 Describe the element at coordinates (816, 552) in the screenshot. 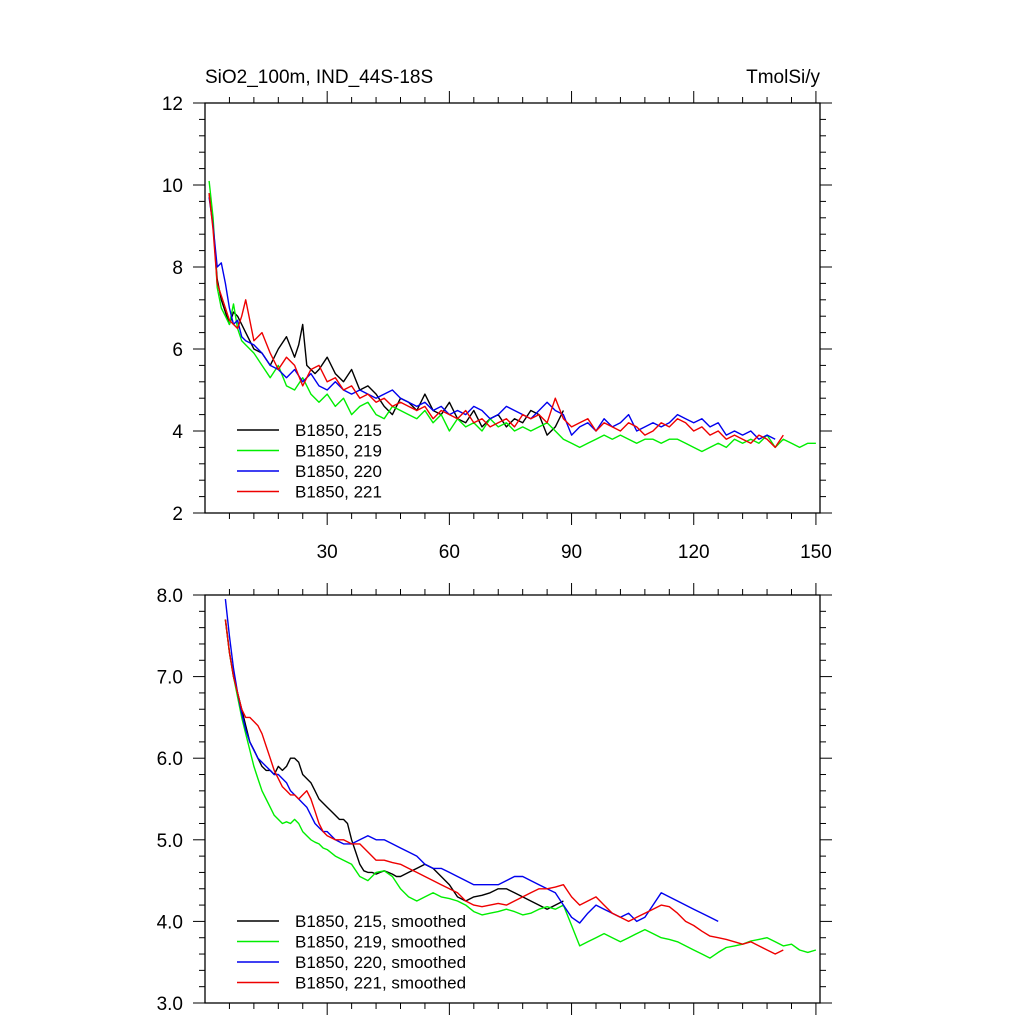

I see `x-tick-label: 150` at that location.